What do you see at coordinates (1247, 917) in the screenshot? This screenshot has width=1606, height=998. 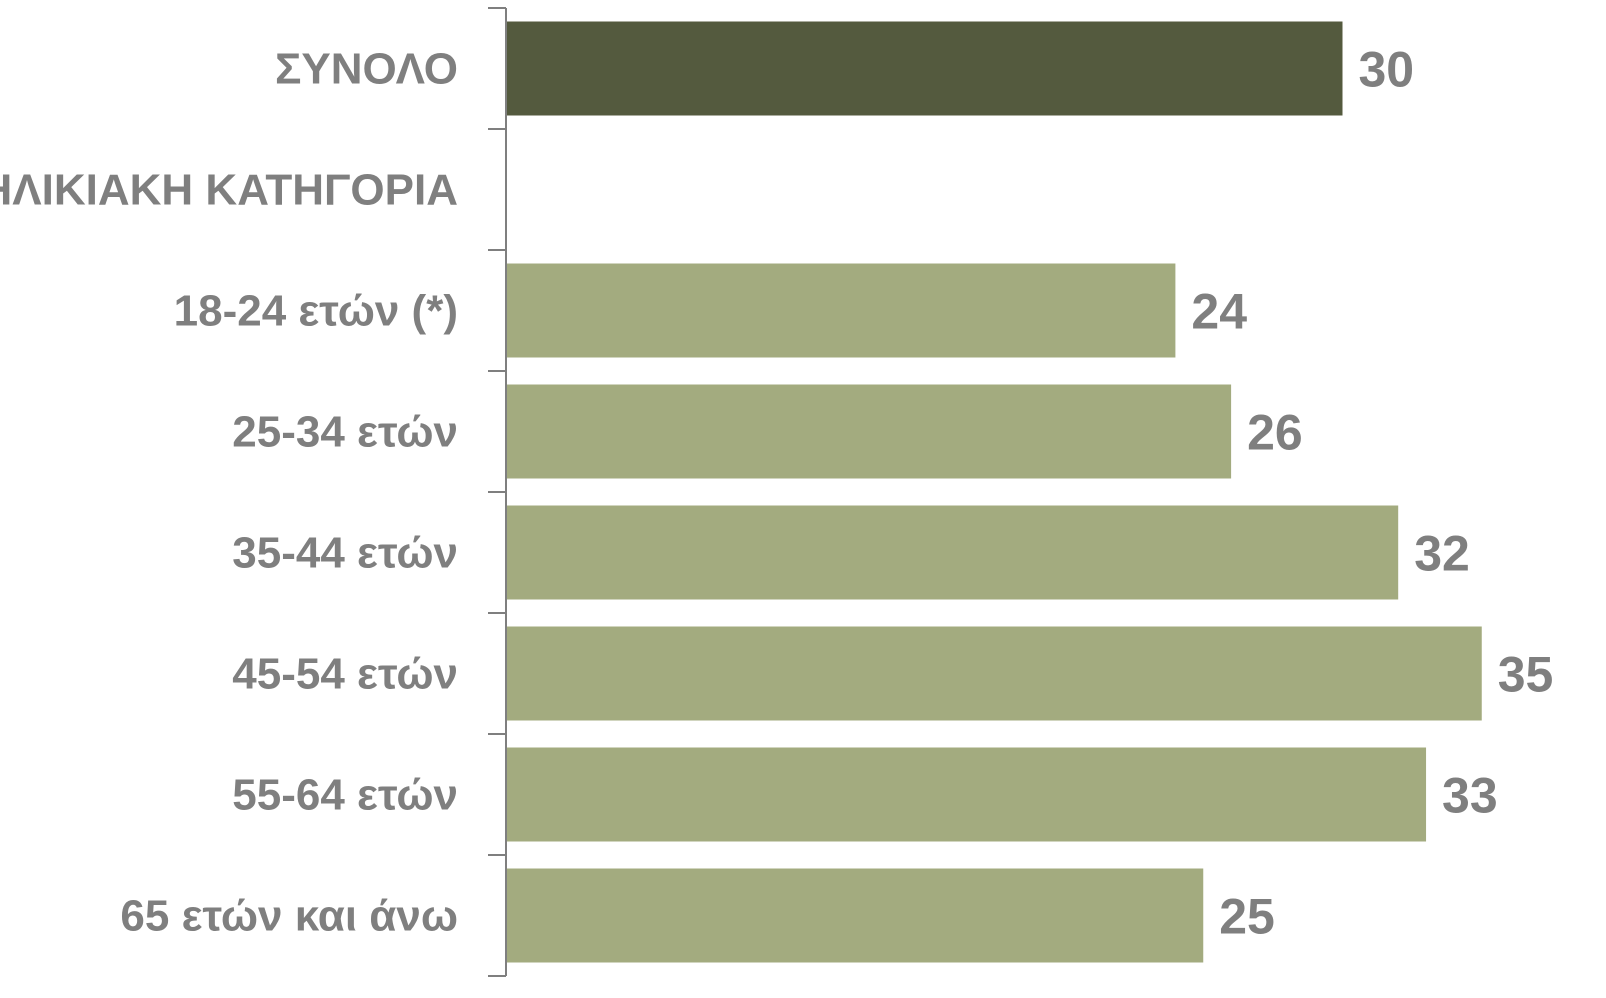 I see `data-label: 25` at bounding box center [1247, 917].